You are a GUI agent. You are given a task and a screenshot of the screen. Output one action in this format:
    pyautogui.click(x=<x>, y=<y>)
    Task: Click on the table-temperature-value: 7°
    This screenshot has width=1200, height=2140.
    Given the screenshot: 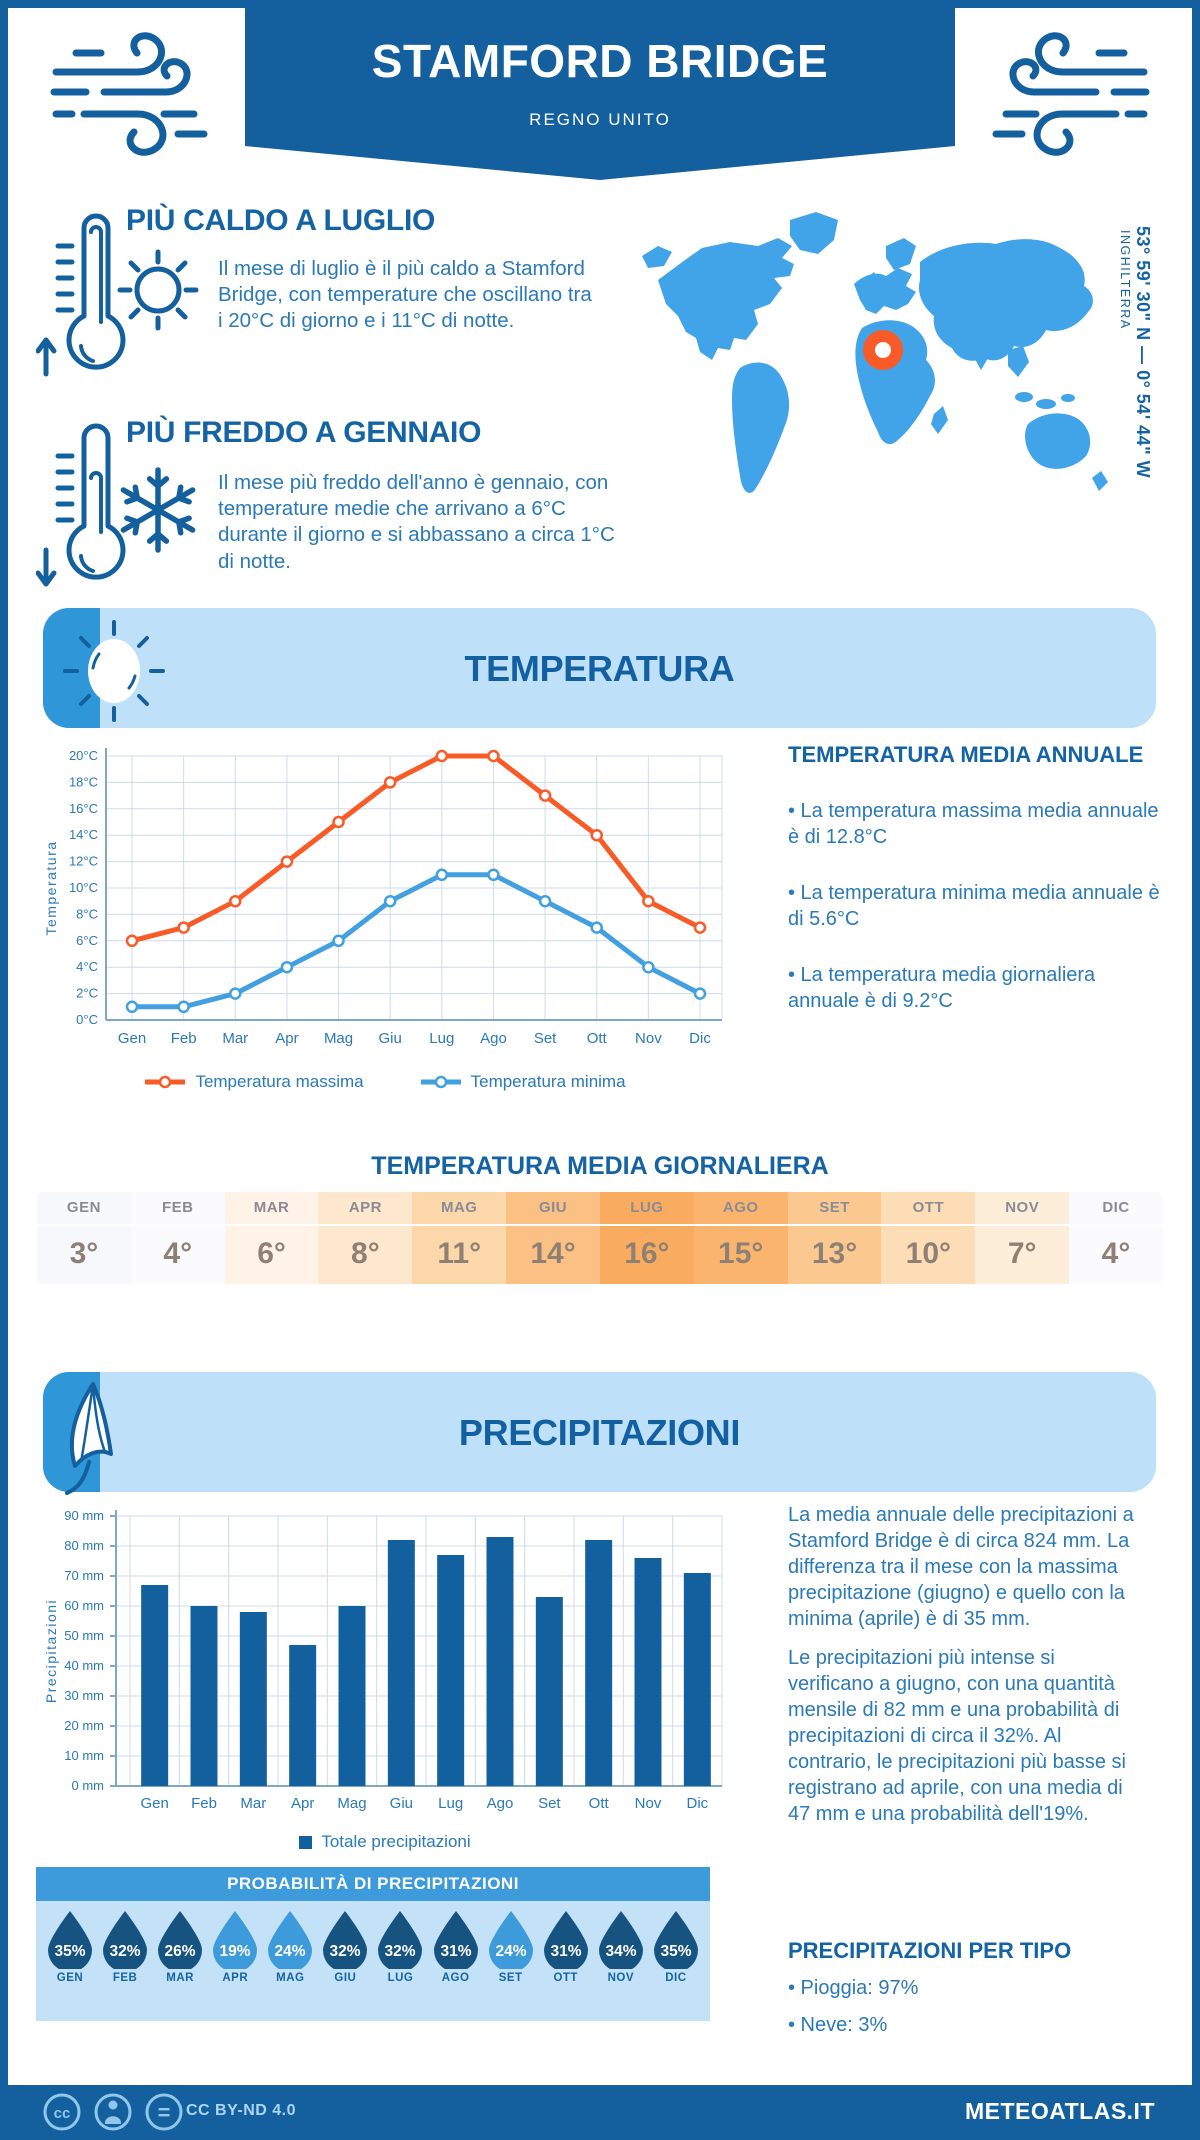 What is the action you would take?
    pyautogui.click(x=1022, y=1253)
    